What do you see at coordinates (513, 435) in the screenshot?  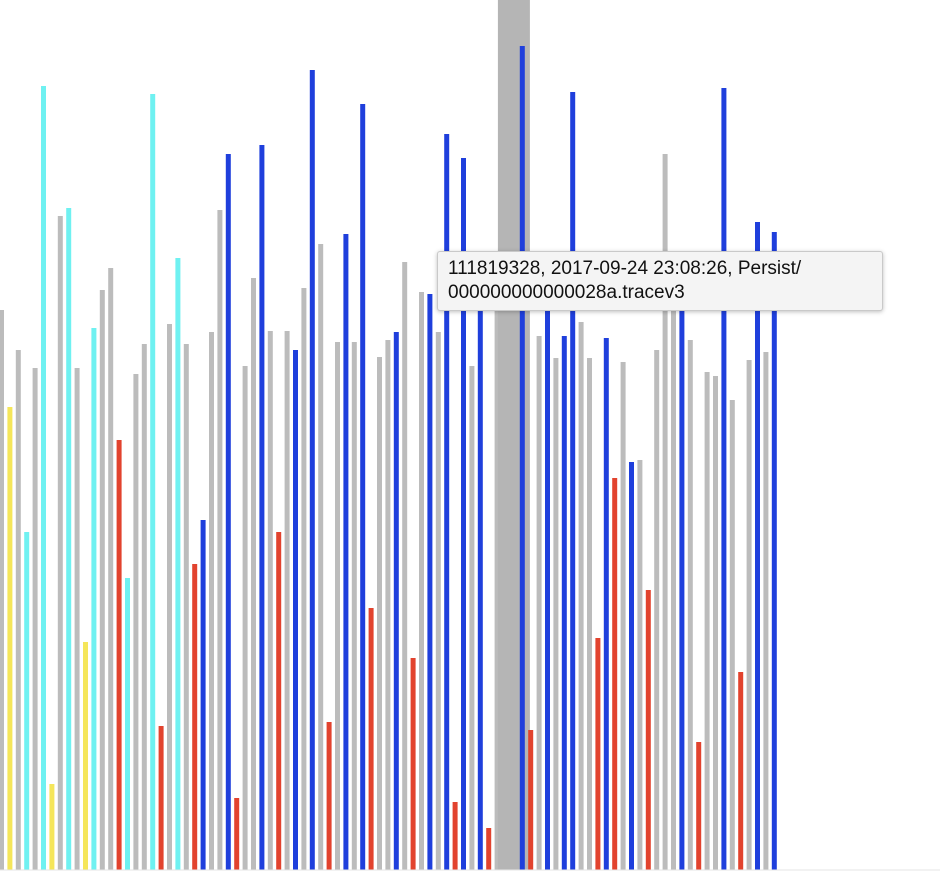 I see `highlighted-bar` at bounding box center [513, 435].